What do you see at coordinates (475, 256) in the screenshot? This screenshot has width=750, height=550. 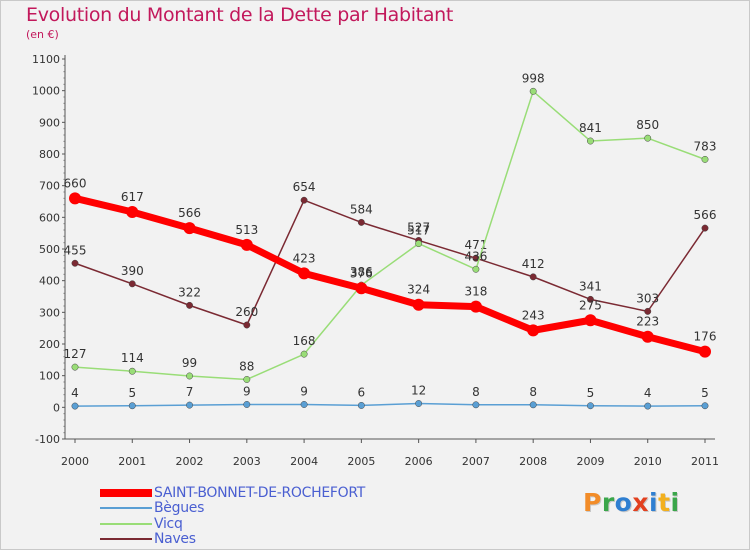 I see `data-label-vicq: 436` at bounding box center [475, 256].